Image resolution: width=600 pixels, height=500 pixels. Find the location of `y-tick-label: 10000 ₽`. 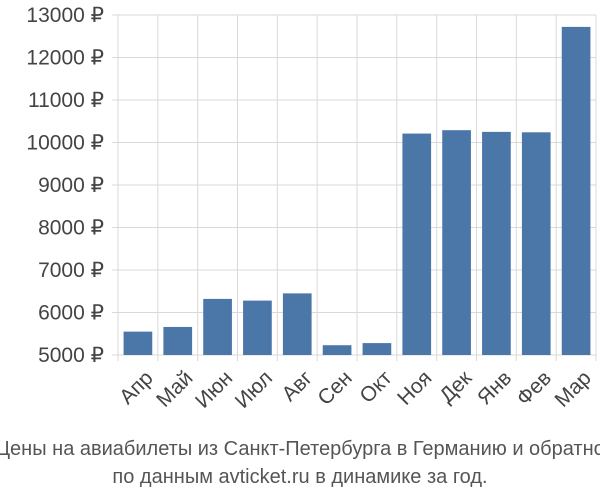

y-tick-label: 10000 ₽ is located at coordinates (65, 143).